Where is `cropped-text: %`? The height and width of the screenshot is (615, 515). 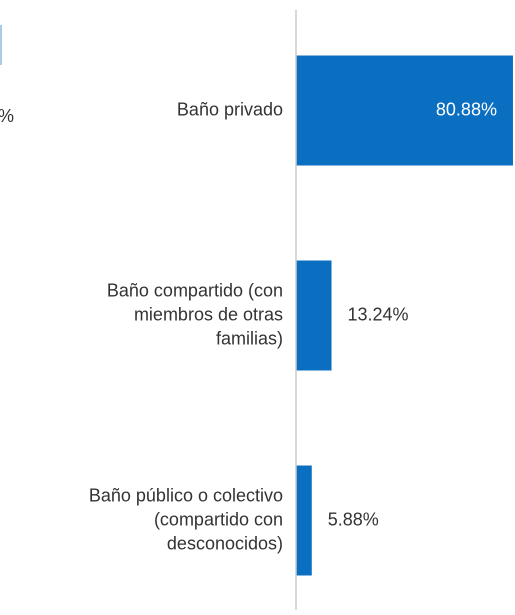 cropped-text: % is located at coordinates (7, 116).